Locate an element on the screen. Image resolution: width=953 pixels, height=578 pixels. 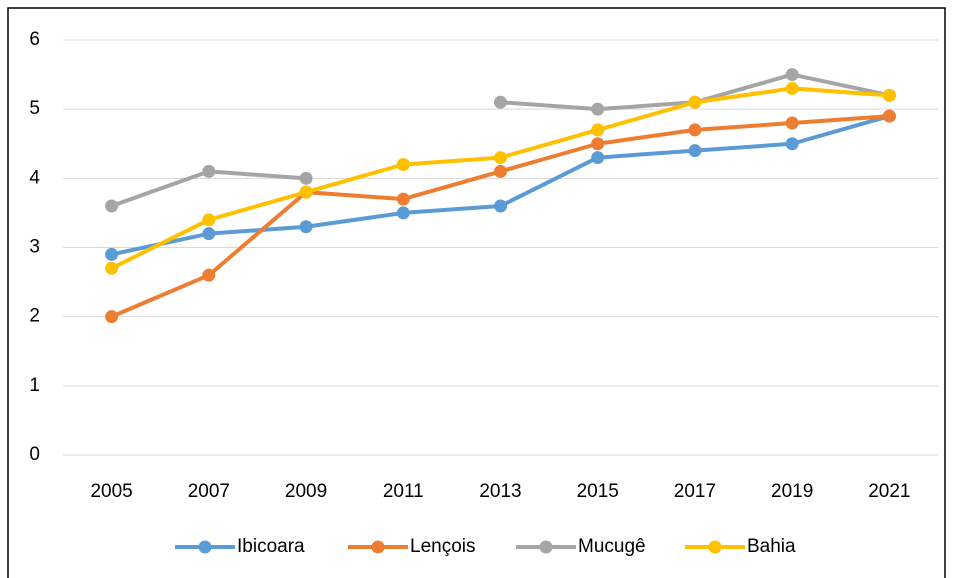
x-tick-label: 2011 is located at coordinates (403, 491).